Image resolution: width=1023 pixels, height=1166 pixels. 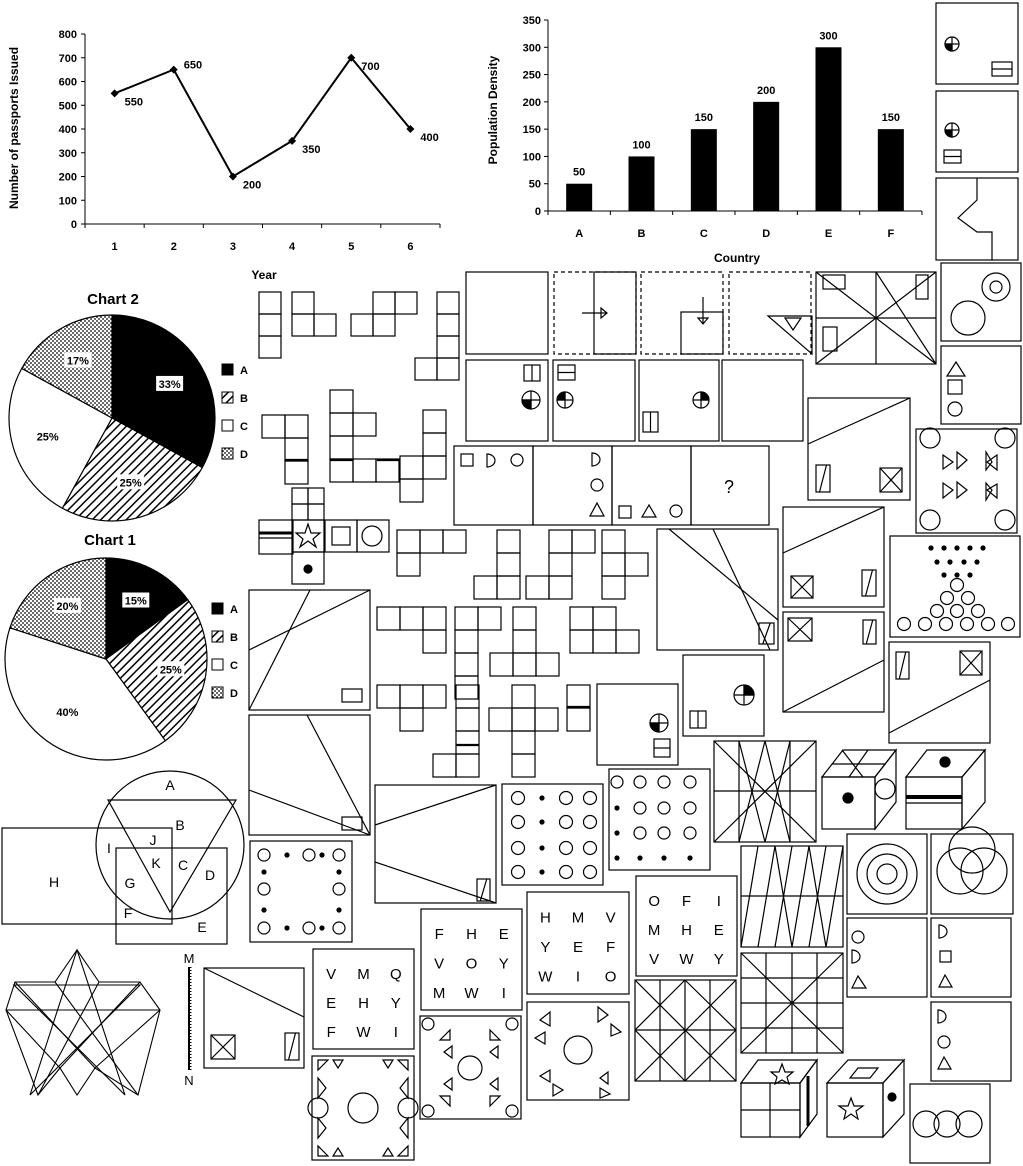 I want to click on pie-chart-1: Chart 1 15% 25% 40% 20% A B C D, so click(x=121, y=646).